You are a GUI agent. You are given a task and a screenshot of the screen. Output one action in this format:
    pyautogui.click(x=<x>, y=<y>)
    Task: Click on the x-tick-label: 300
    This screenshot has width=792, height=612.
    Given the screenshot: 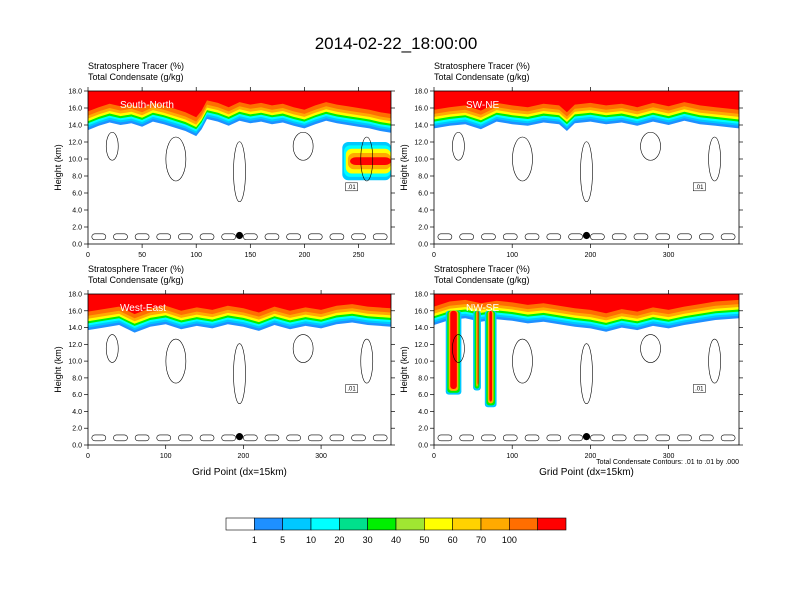 What is the action you would take?
    pyautogui.click(x=321, y=456)
    